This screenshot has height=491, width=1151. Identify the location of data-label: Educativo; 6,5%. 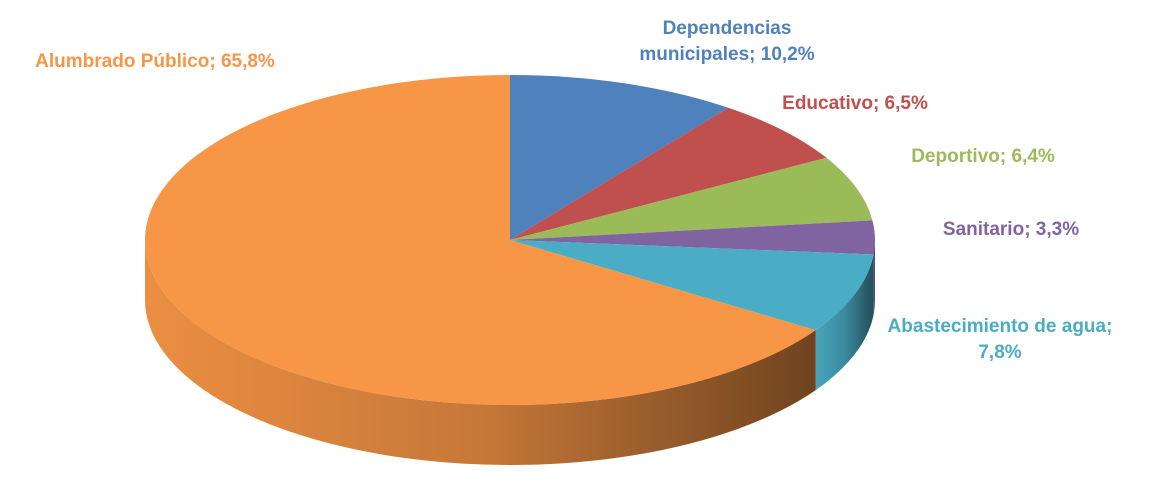
(855, 103).